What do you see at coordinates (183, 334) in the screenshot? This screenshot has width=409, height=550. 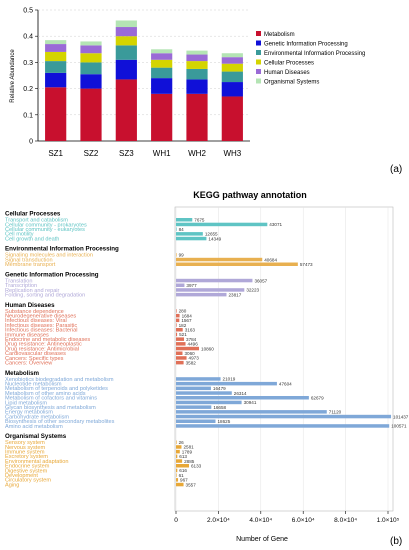 I see `value-label: 521` at bounding box center [183, 334].